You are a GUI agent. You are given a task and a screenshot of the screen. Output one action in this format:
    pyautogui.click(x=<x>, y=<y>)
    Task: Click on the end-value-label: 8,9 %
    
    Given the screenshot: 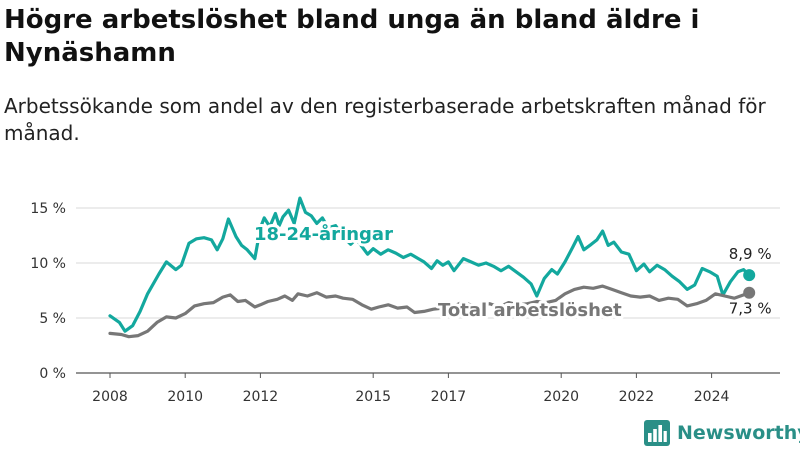 What is the action you would take?
    pyautogui.click(x=750, y=254)
    